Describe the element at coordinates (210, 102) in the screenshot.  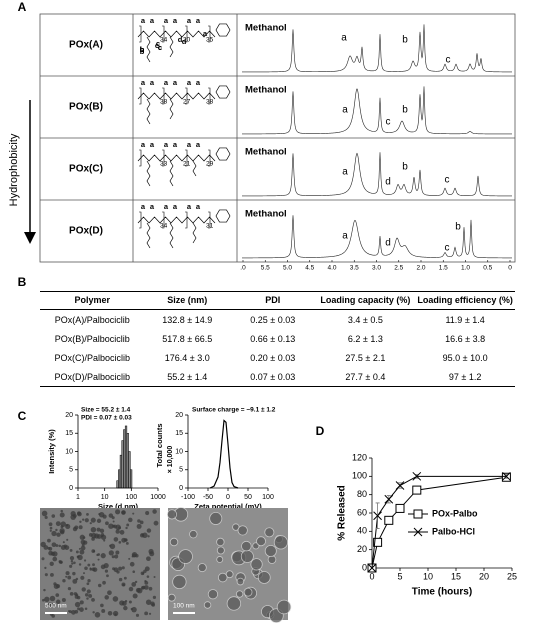
I see `repeat-unit: 38` at that location.